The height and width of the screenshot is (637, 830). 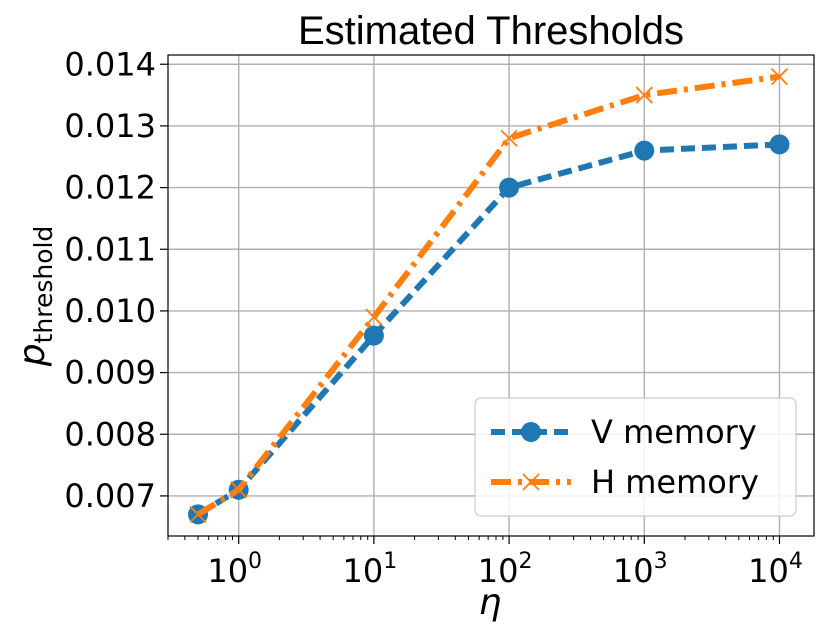 What do you see at coordinates (110, 126) in the screenshot?
I see `y-tick-label: 0.013` at bounding box center [110, 126].